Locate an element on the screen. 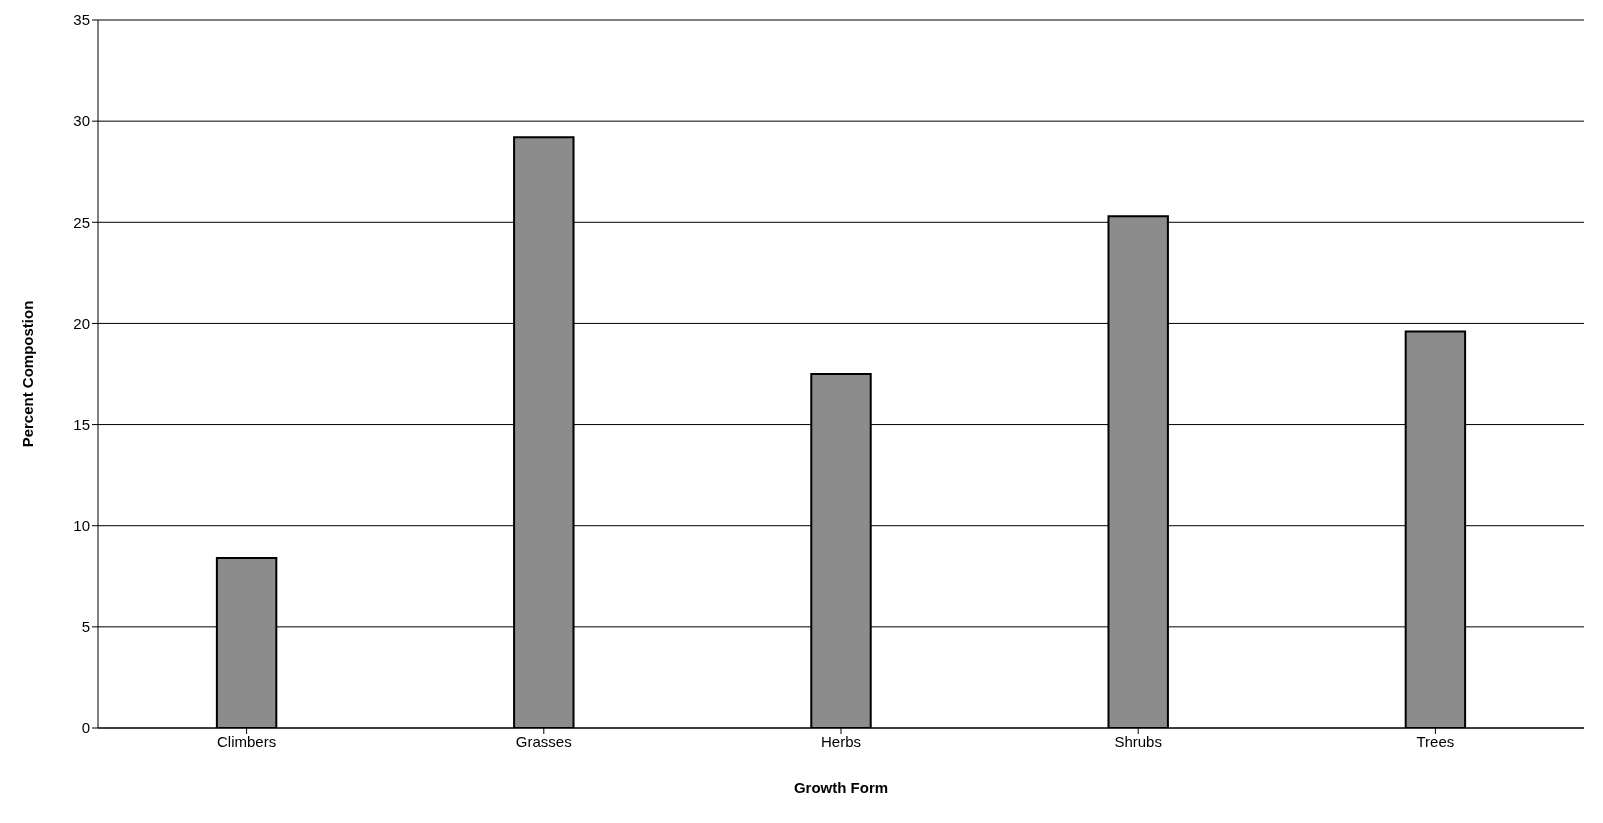 The image size is (1603, 823). x-tick-label: Shrubs is located at coordinates (1138, 741).